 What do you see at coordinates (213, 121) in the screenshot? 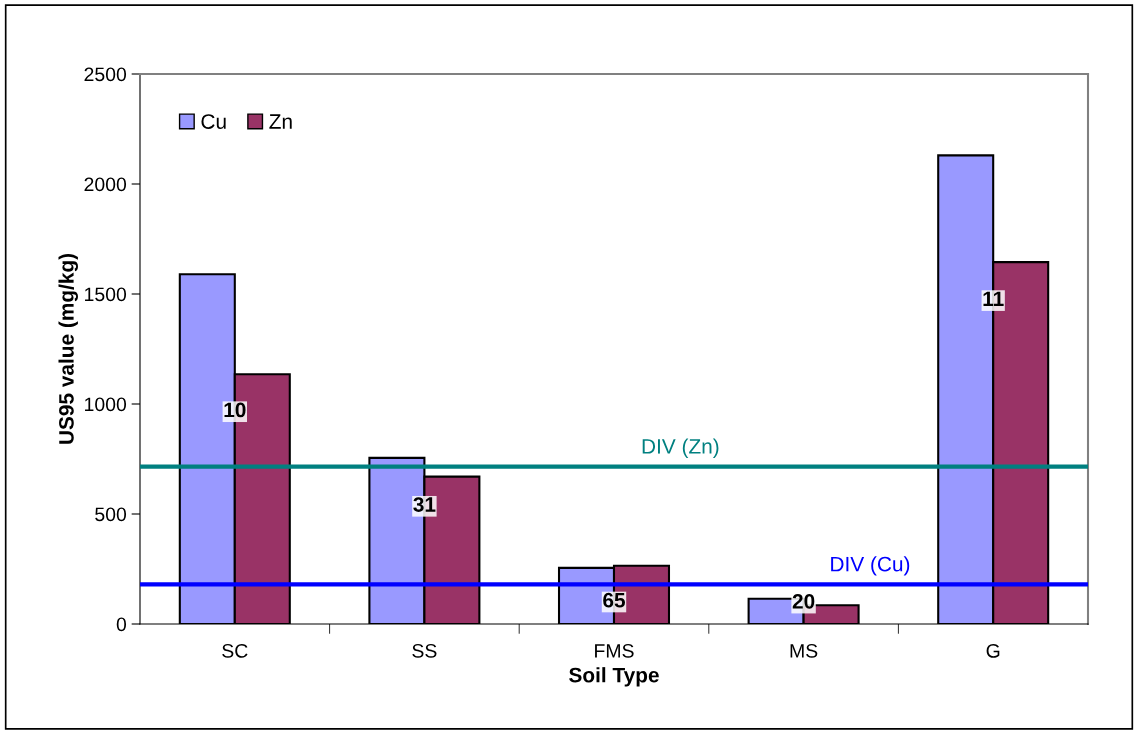
I see `legend-label: Cu` at bounding box center [213, 121].